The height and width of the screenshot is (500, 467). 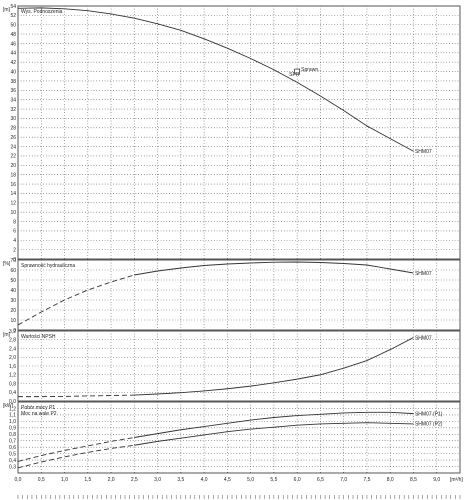 What do you see at coordinates (13, 157) in the screenshot?
I see `y-tick-label: 22` at bounding box center [13, 157].